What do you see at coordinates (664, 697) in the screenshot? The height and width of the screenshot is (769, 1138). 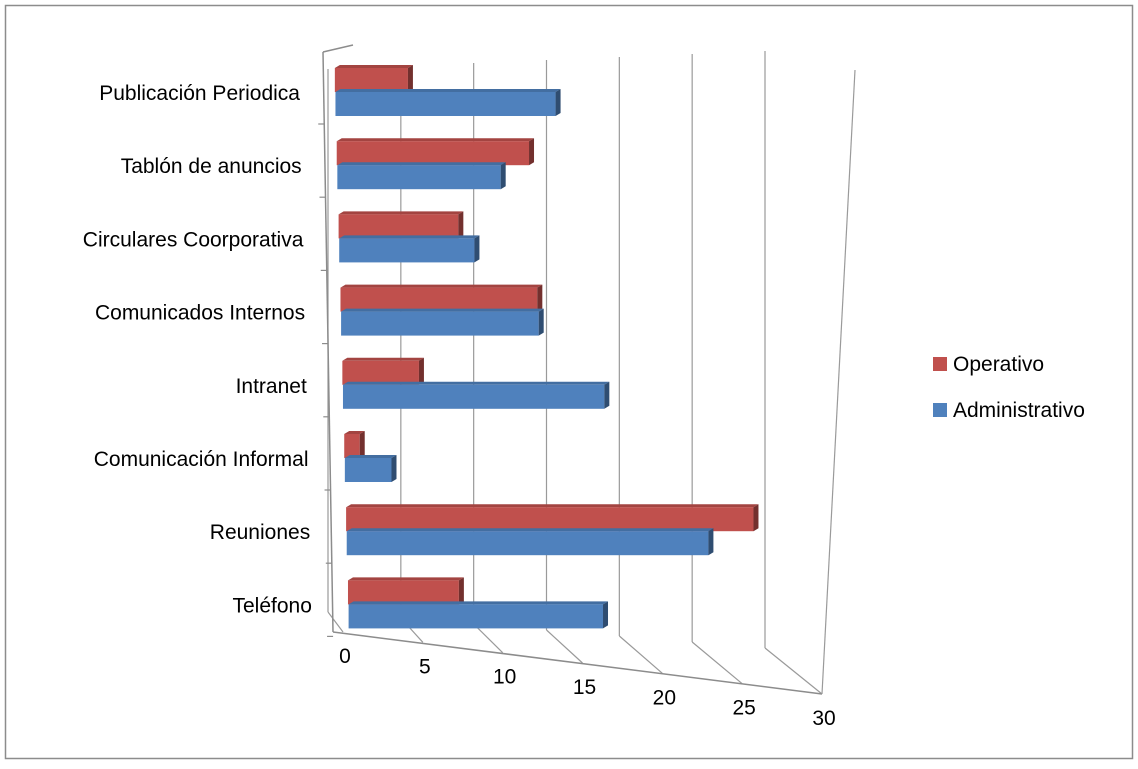 I see `x-tick-label: 20` at bounding box center [664, 697].